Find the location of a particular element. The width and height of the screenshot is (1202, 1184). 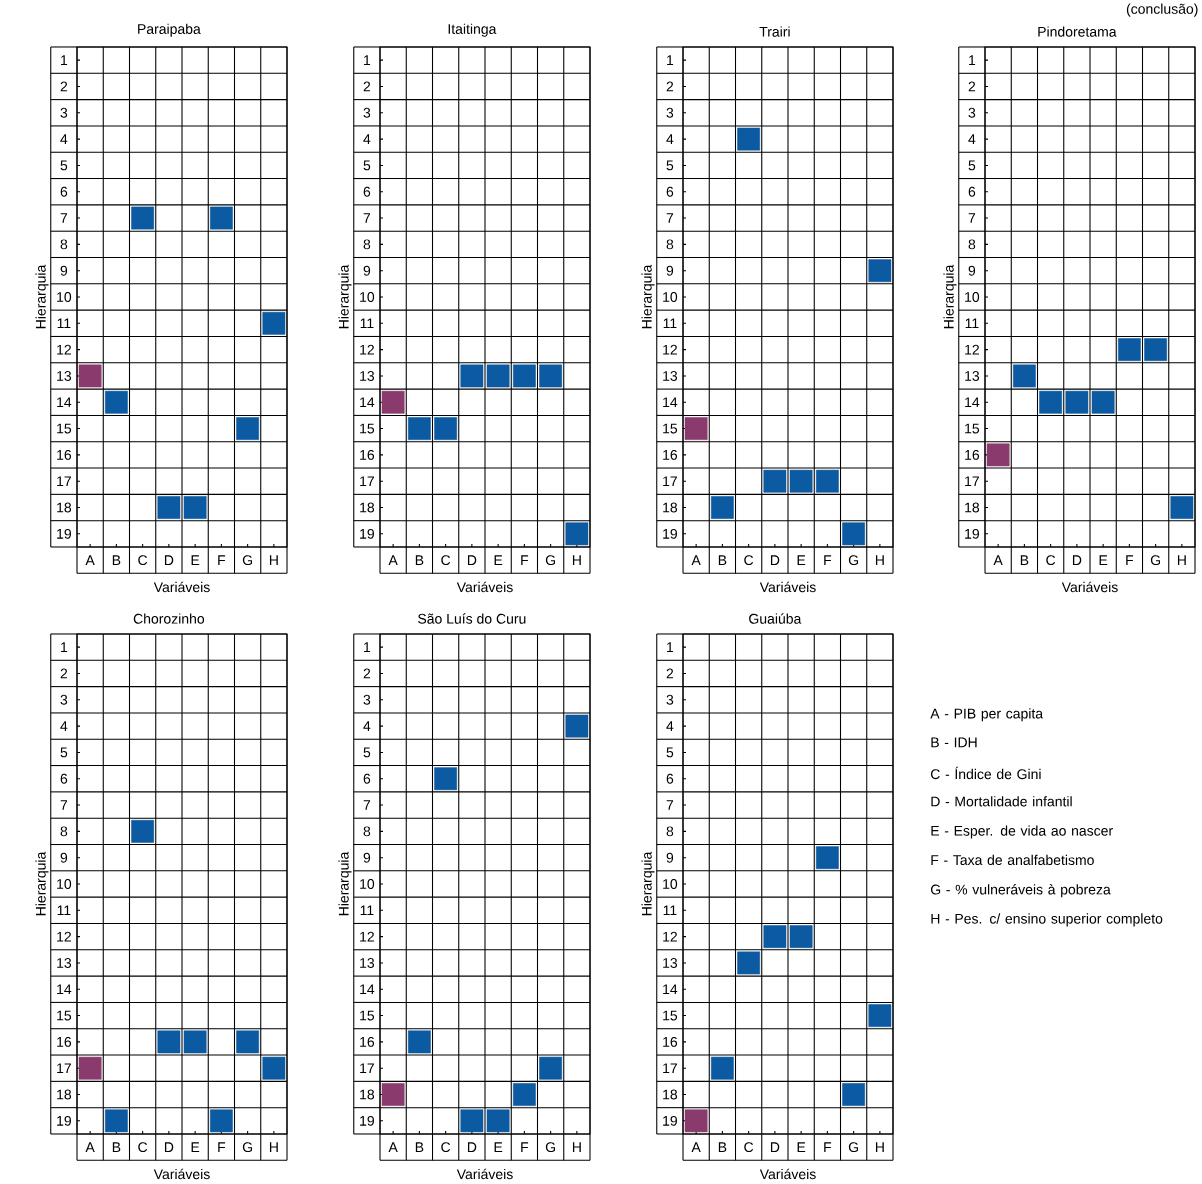

y-tick-label: 3 is located at coordinates (367, 699).